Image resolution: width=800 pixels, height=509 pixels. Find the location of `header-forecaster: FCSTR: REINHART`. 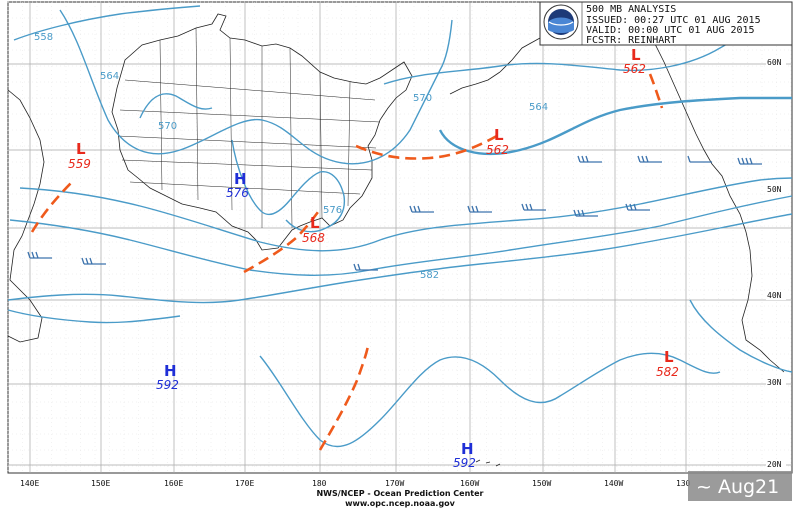

header-forecaster: FCSTR: REINHART is located at coordinates (631, 40).